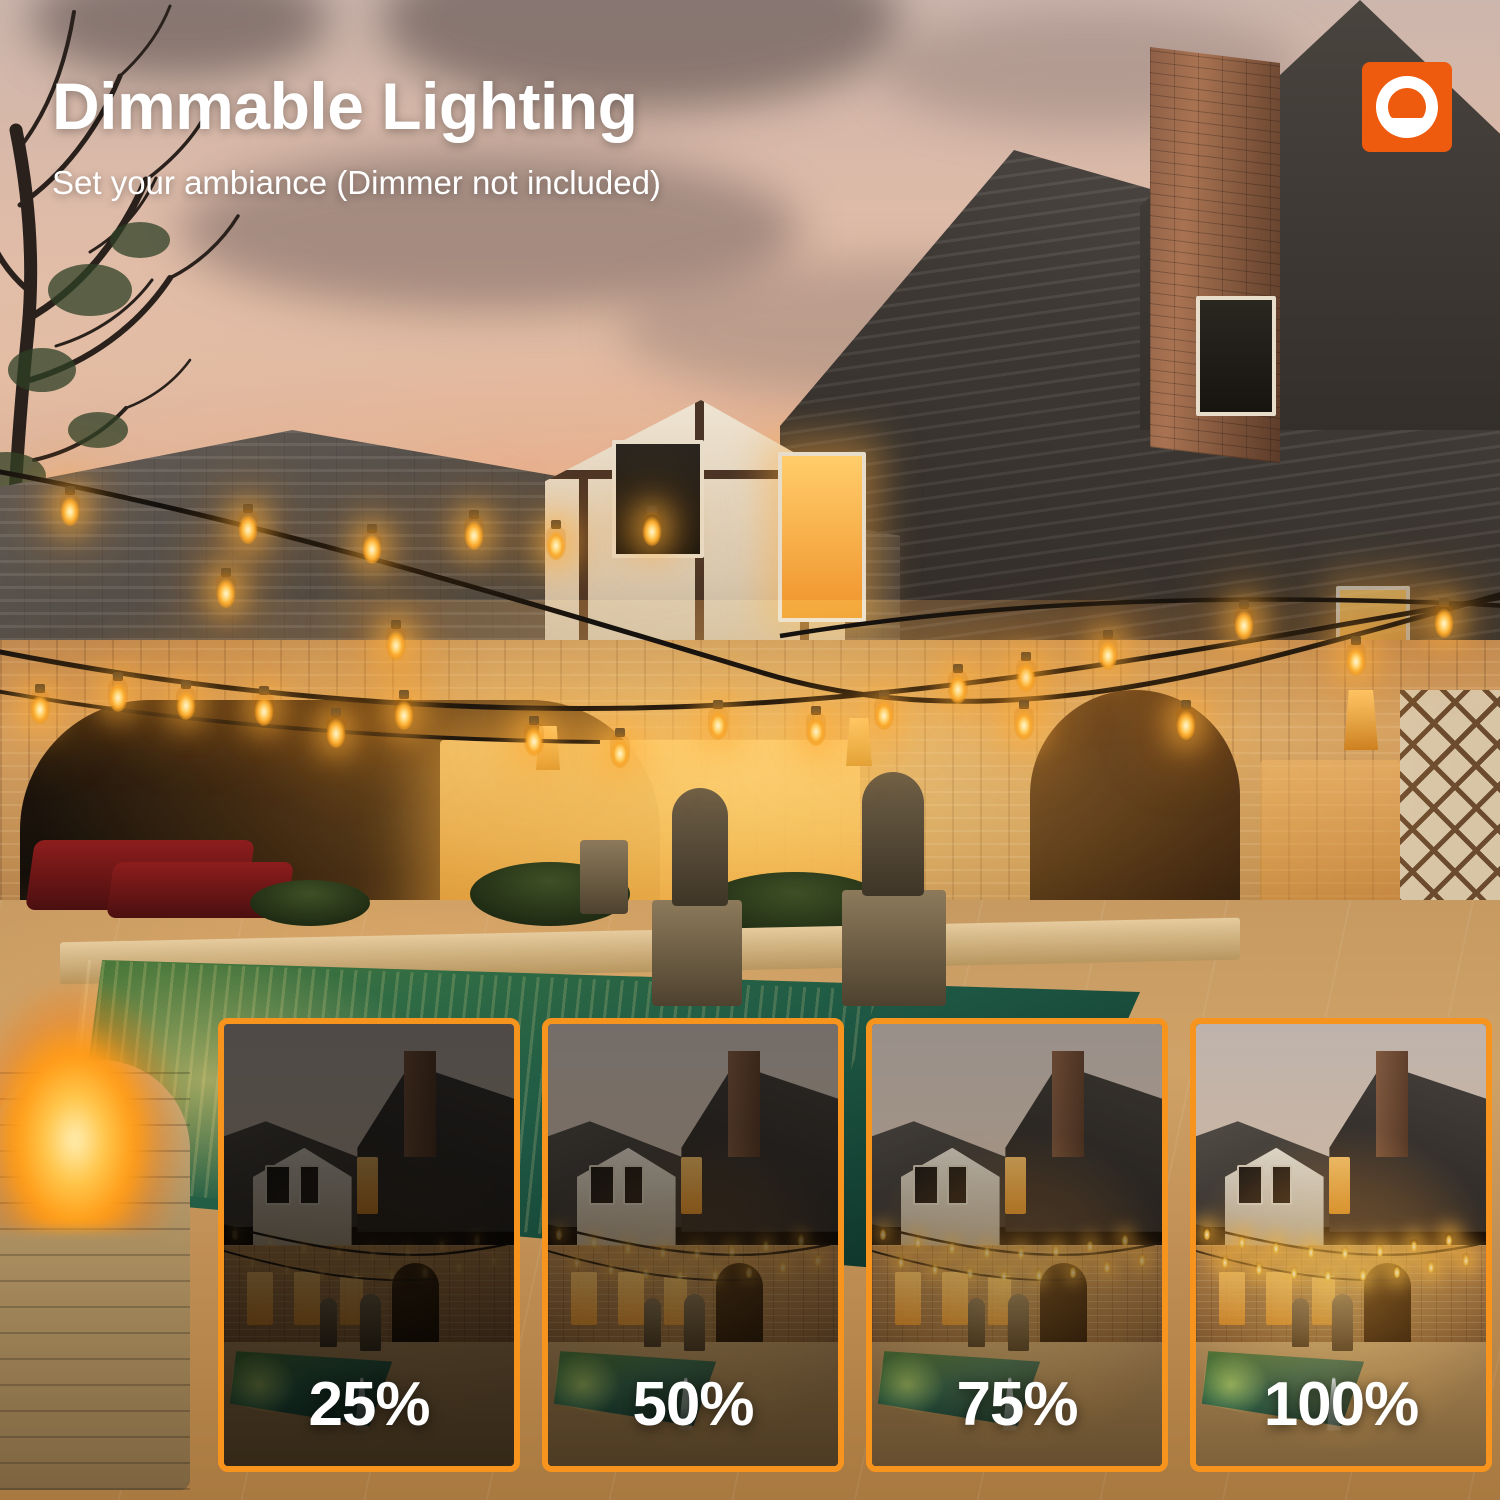  I want to click on fire-flame, so click(95, 1080).